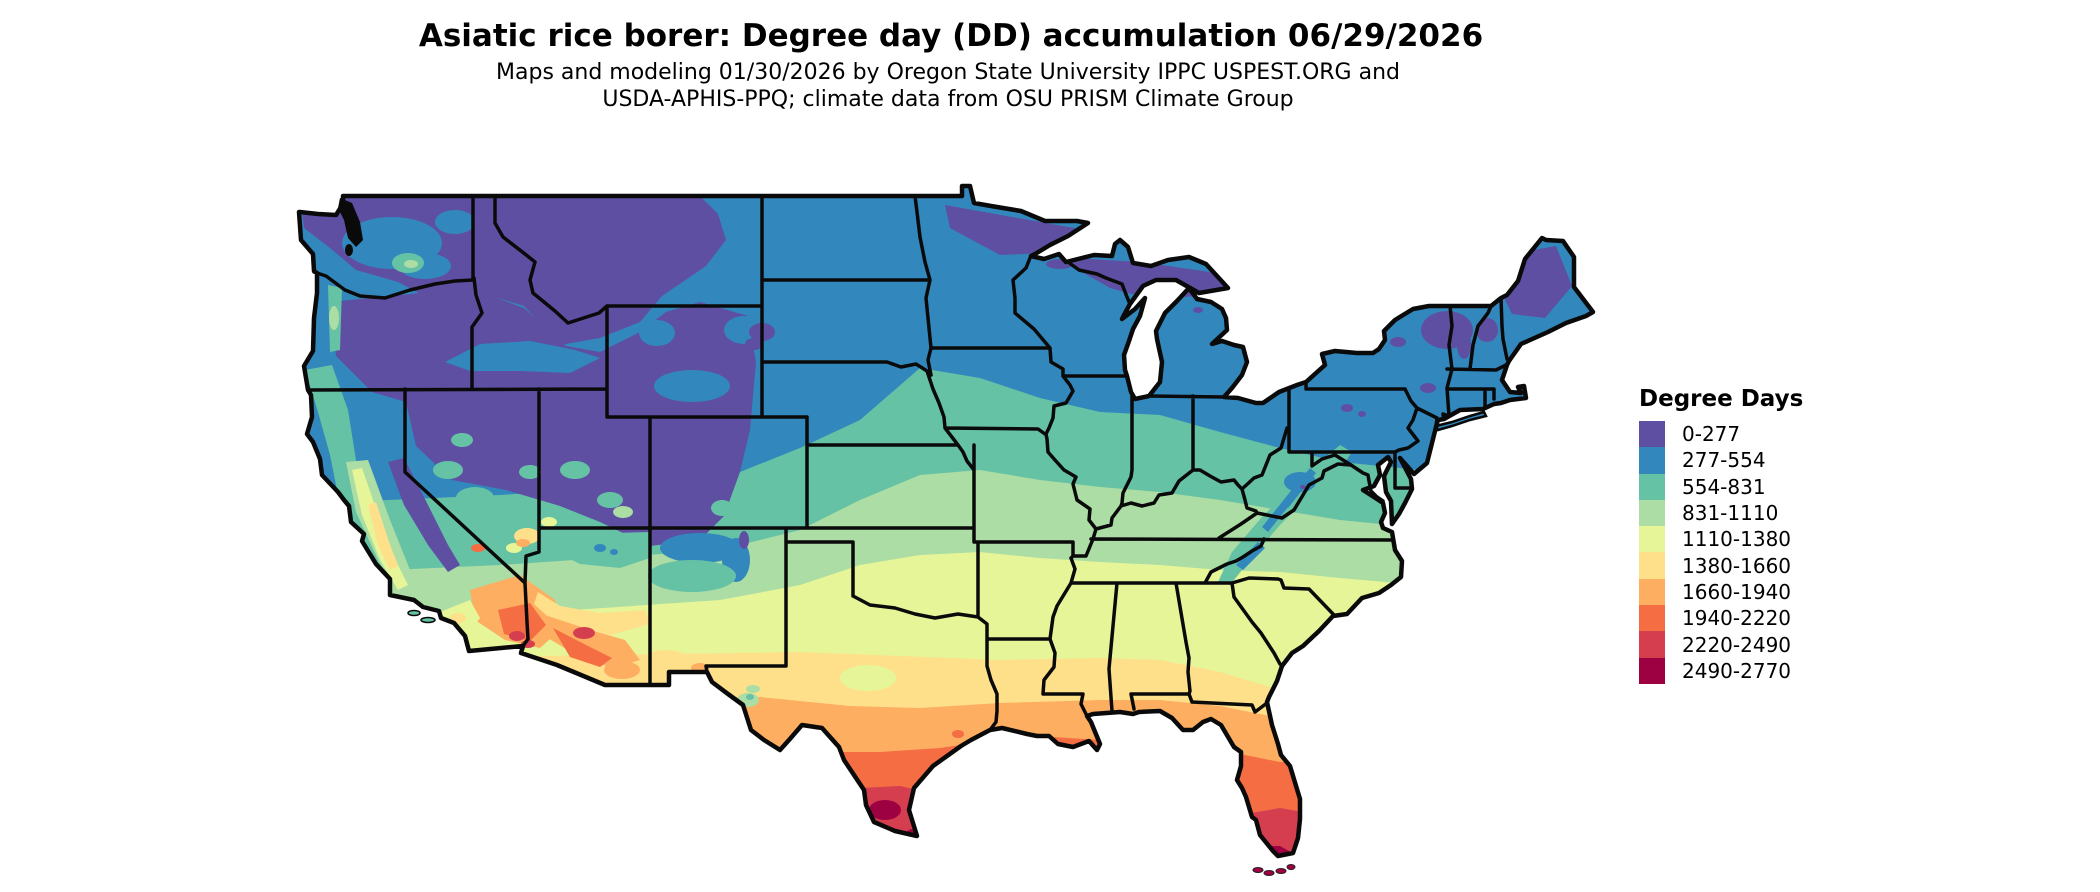 This screenshot has width=2100, height=892. Describe the element at coordinates (1398, 342) in the screenshot. I see `tug-hill` at that location.